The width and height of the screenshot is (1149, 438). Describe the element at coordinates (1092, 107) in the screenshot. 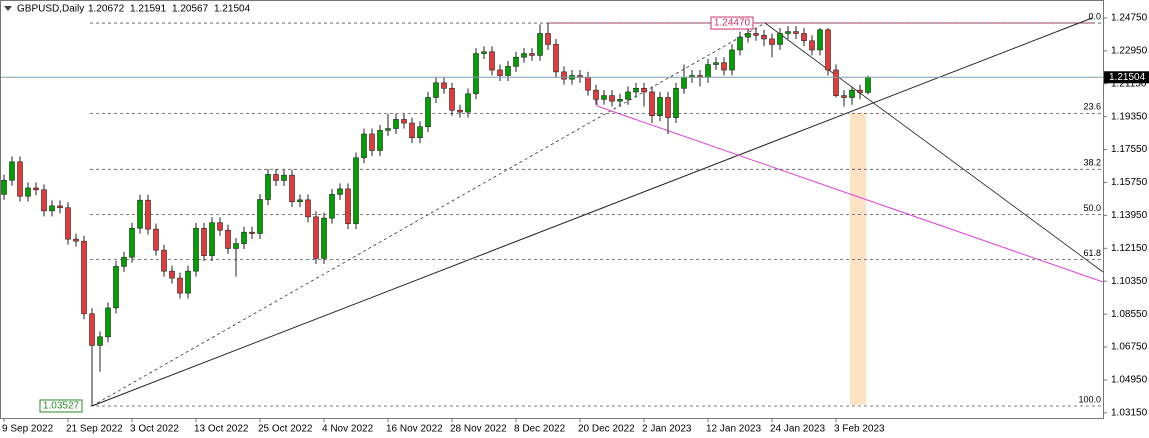

I see `fib-level-label: 23.6` at that location.